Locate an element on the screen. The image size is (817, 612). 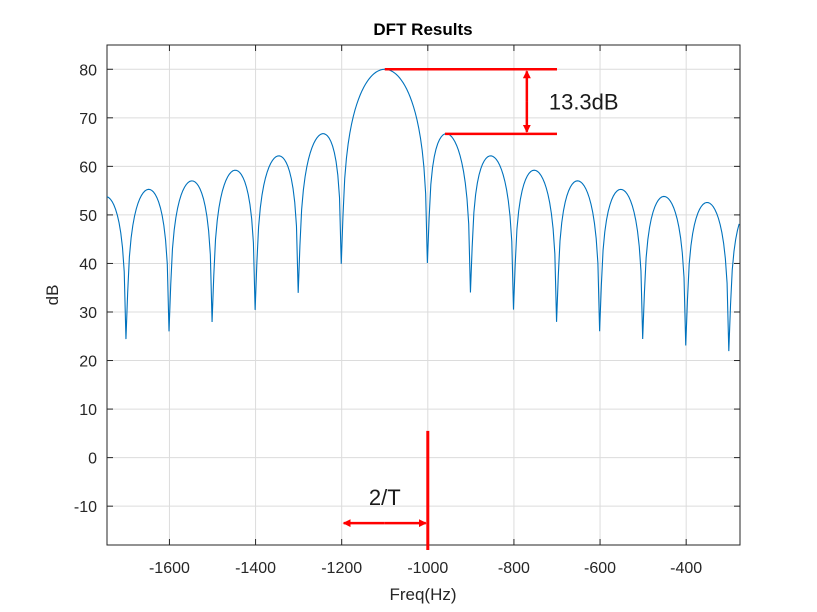
y-tick-label: 30 is located at coordinates (88, 313).